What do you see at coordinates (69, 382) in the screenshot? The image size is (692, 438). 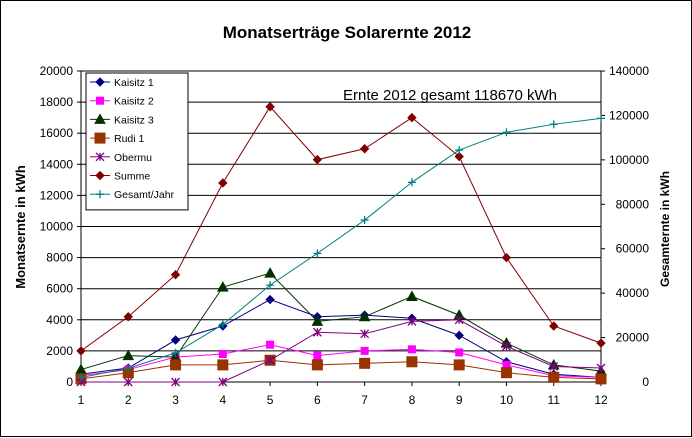 I see `y-tick-label: 0` at bounding box center [69, 382].